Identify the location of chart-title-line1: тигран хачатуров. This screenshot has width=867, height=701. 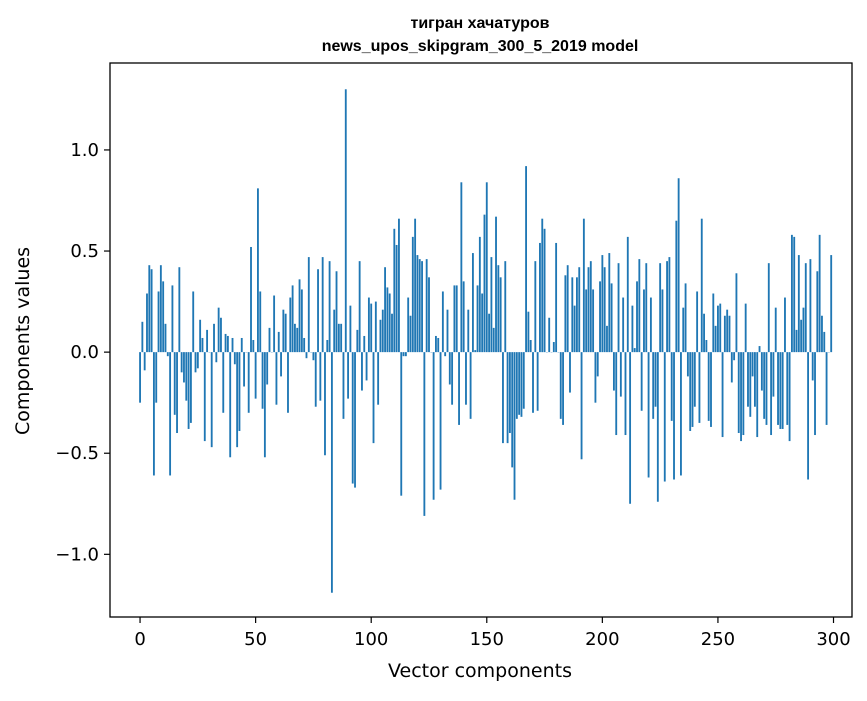
(479, 23).